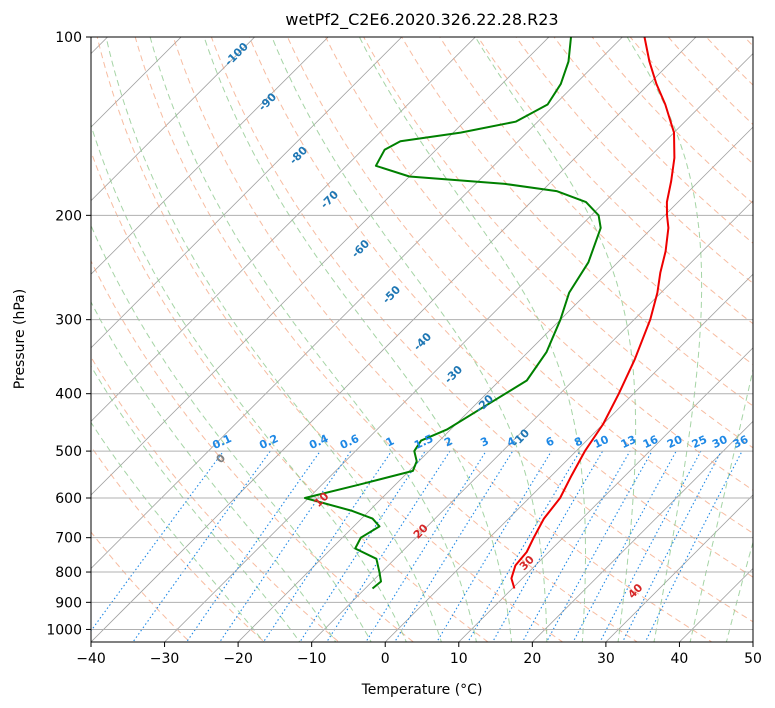  Describe the element at coordinates (651, 442) in the screenshot. I see `mixing-ratio-label: 16` at that location.